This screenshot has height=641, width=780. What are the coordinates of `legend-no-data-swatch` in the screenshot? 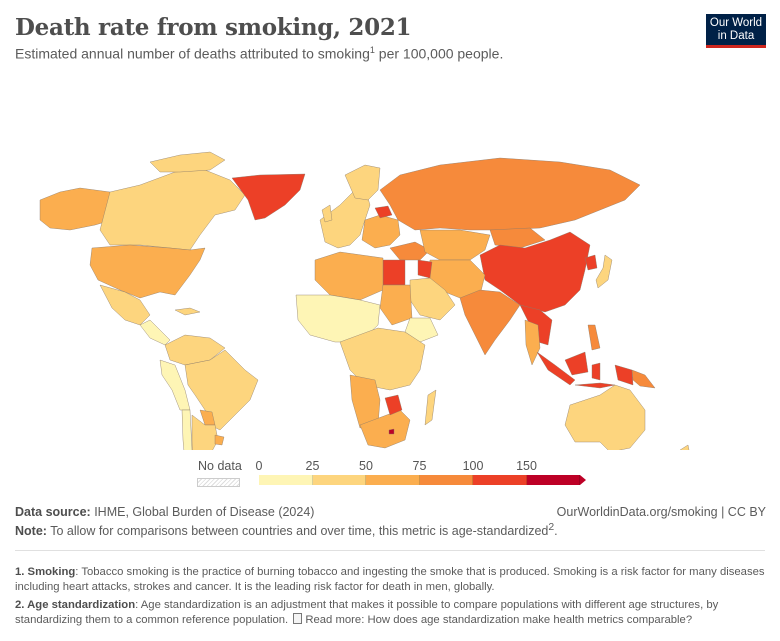 It's located at (218, 482).